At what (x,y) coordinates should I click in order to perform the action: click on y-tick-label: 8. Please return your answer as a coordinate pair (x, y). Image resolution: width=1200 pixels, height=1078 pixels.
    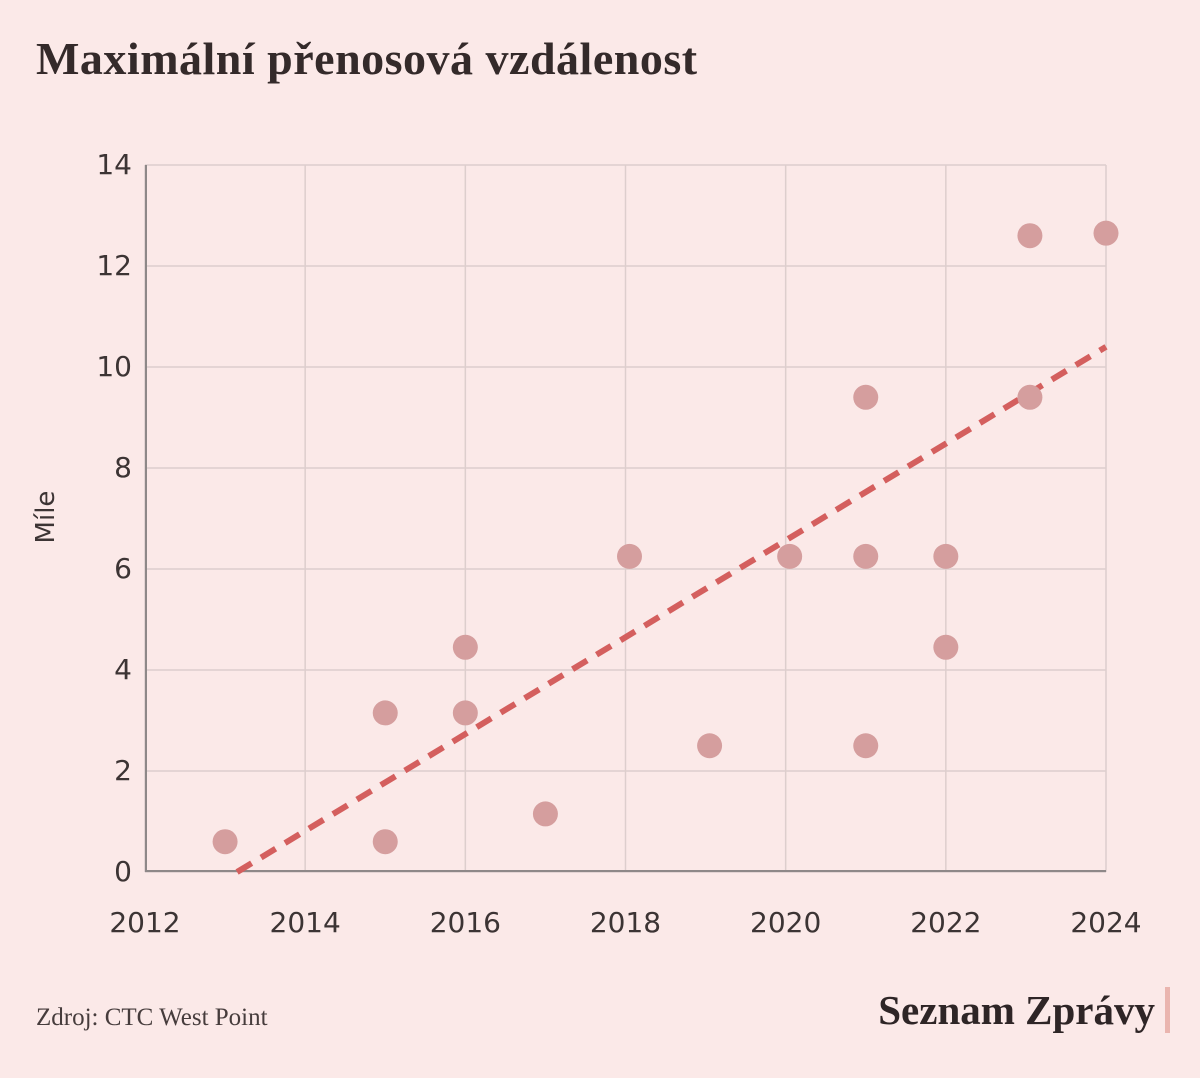
    Looking at the image, I should click on (123, 467).